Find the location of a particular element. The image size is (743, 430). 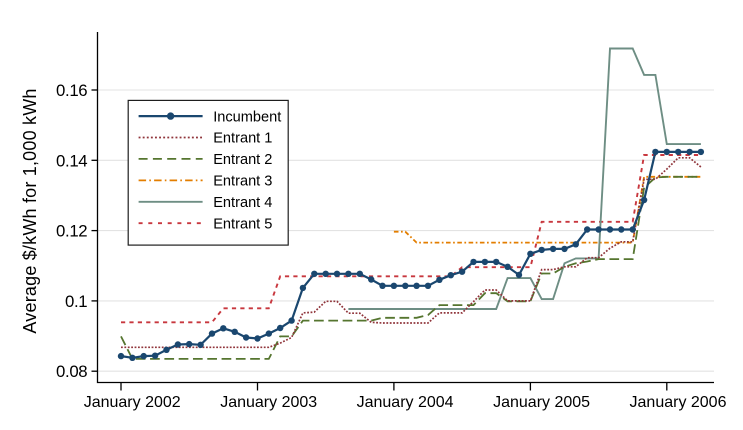

svg-text: January 2006 is located at coordinates (678, 402).